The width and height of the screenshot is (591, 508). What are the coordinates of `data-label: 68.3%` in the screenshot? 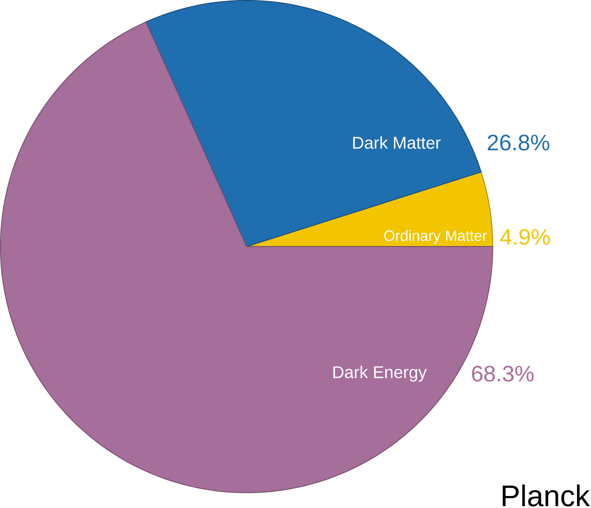 It's located at (503, 374).